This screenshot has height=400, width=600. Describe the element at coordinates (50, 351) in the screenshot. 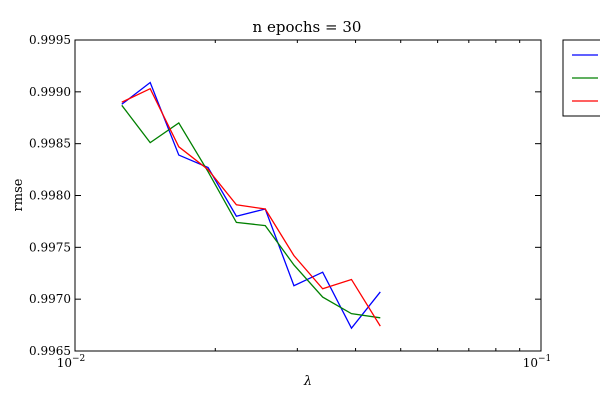

I see `y-tick-label: 0.9965` at that location.